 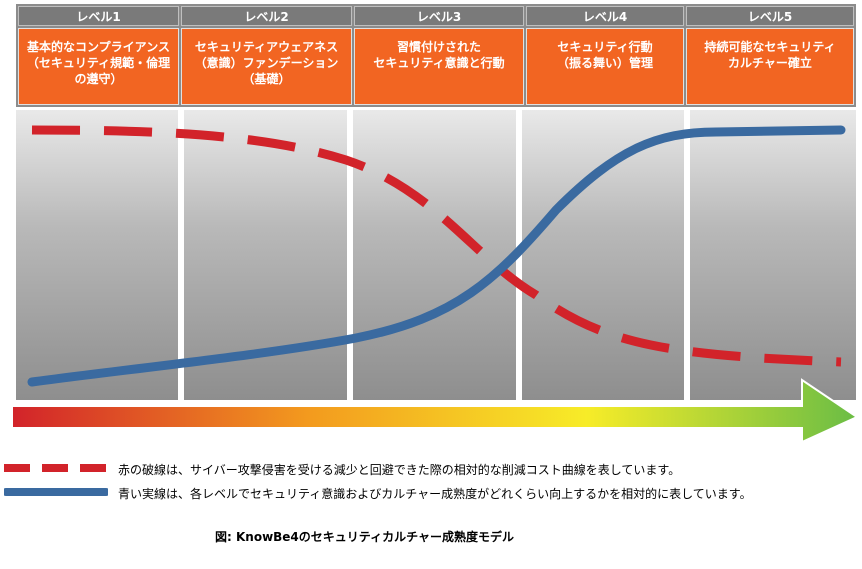 I want to click on level-5-column: レベル5 持続可能なセキュリティ カルチャー確立, so click(x=770, y=55).